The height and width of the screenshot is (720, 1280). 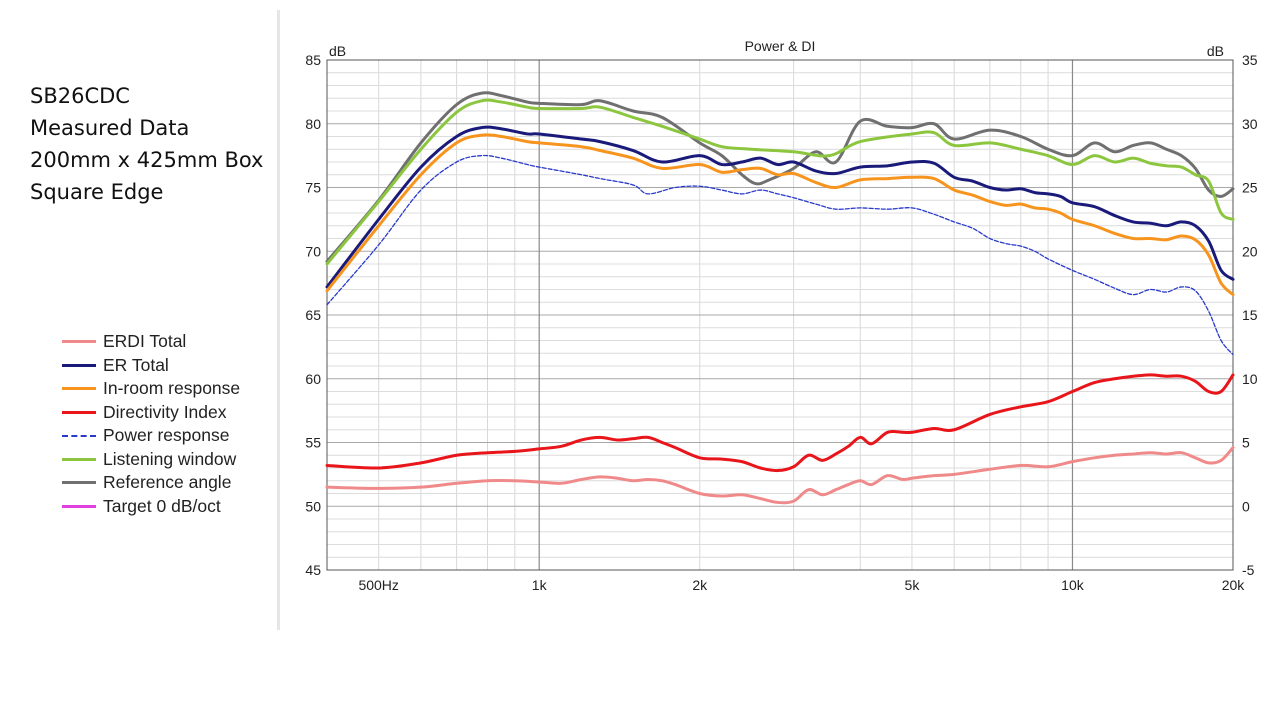 I want to click on note-line: Square Edge, so click(x=97, y=192).